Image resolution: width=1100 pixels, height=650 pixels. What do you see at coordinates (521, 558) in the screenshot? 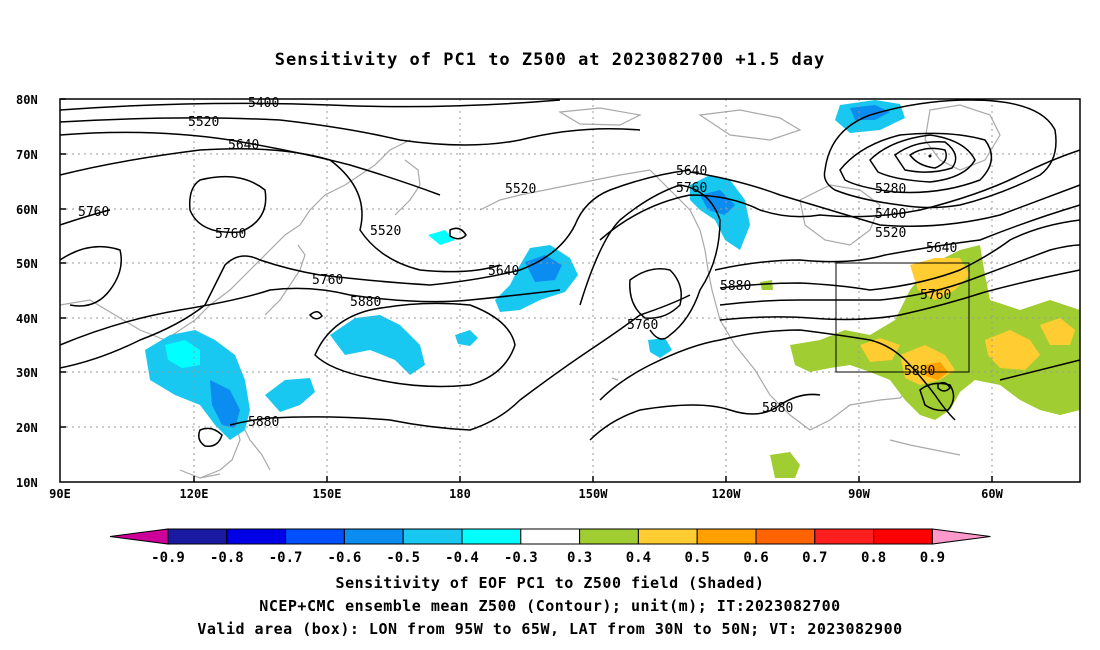
I see `colorbar-tick-label: -0.3` at bounding box center [521, 558].